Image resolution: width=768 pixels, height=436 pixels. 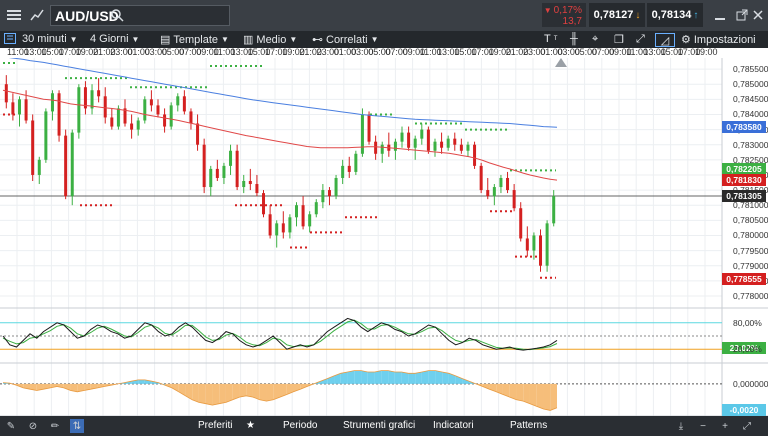 I want to click on price-tick: 0,780500, so click(x=750, y=220).